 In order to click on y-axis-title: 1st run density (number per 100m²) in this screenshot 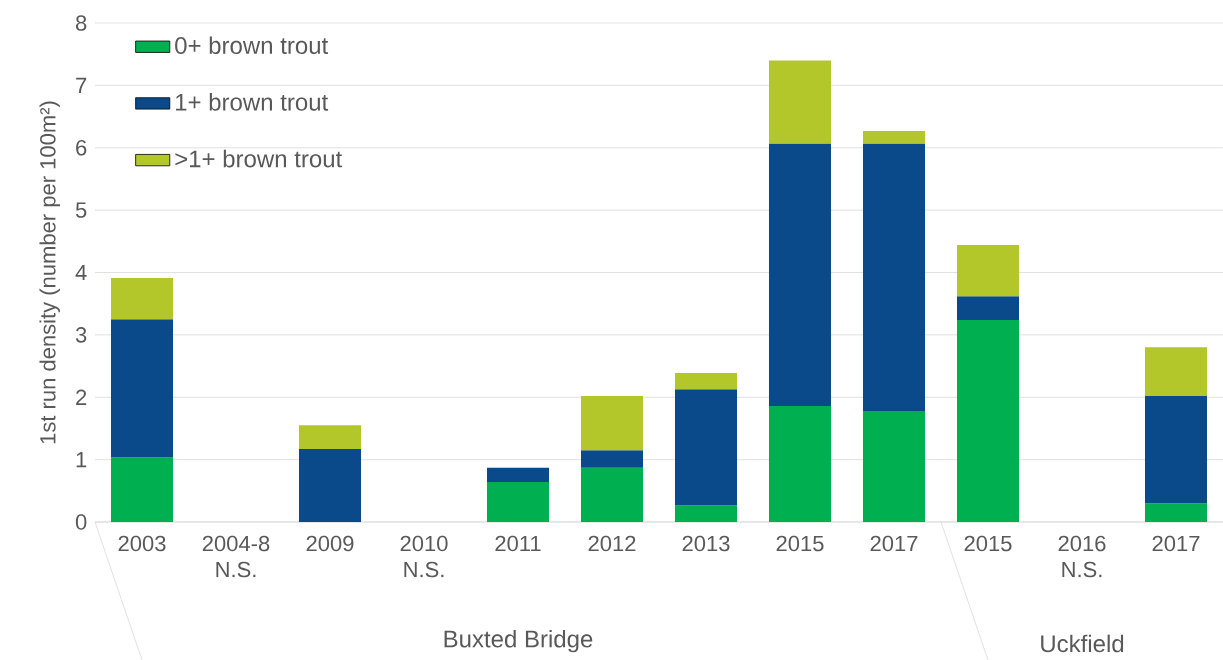, I will do `click(49, 272)`.